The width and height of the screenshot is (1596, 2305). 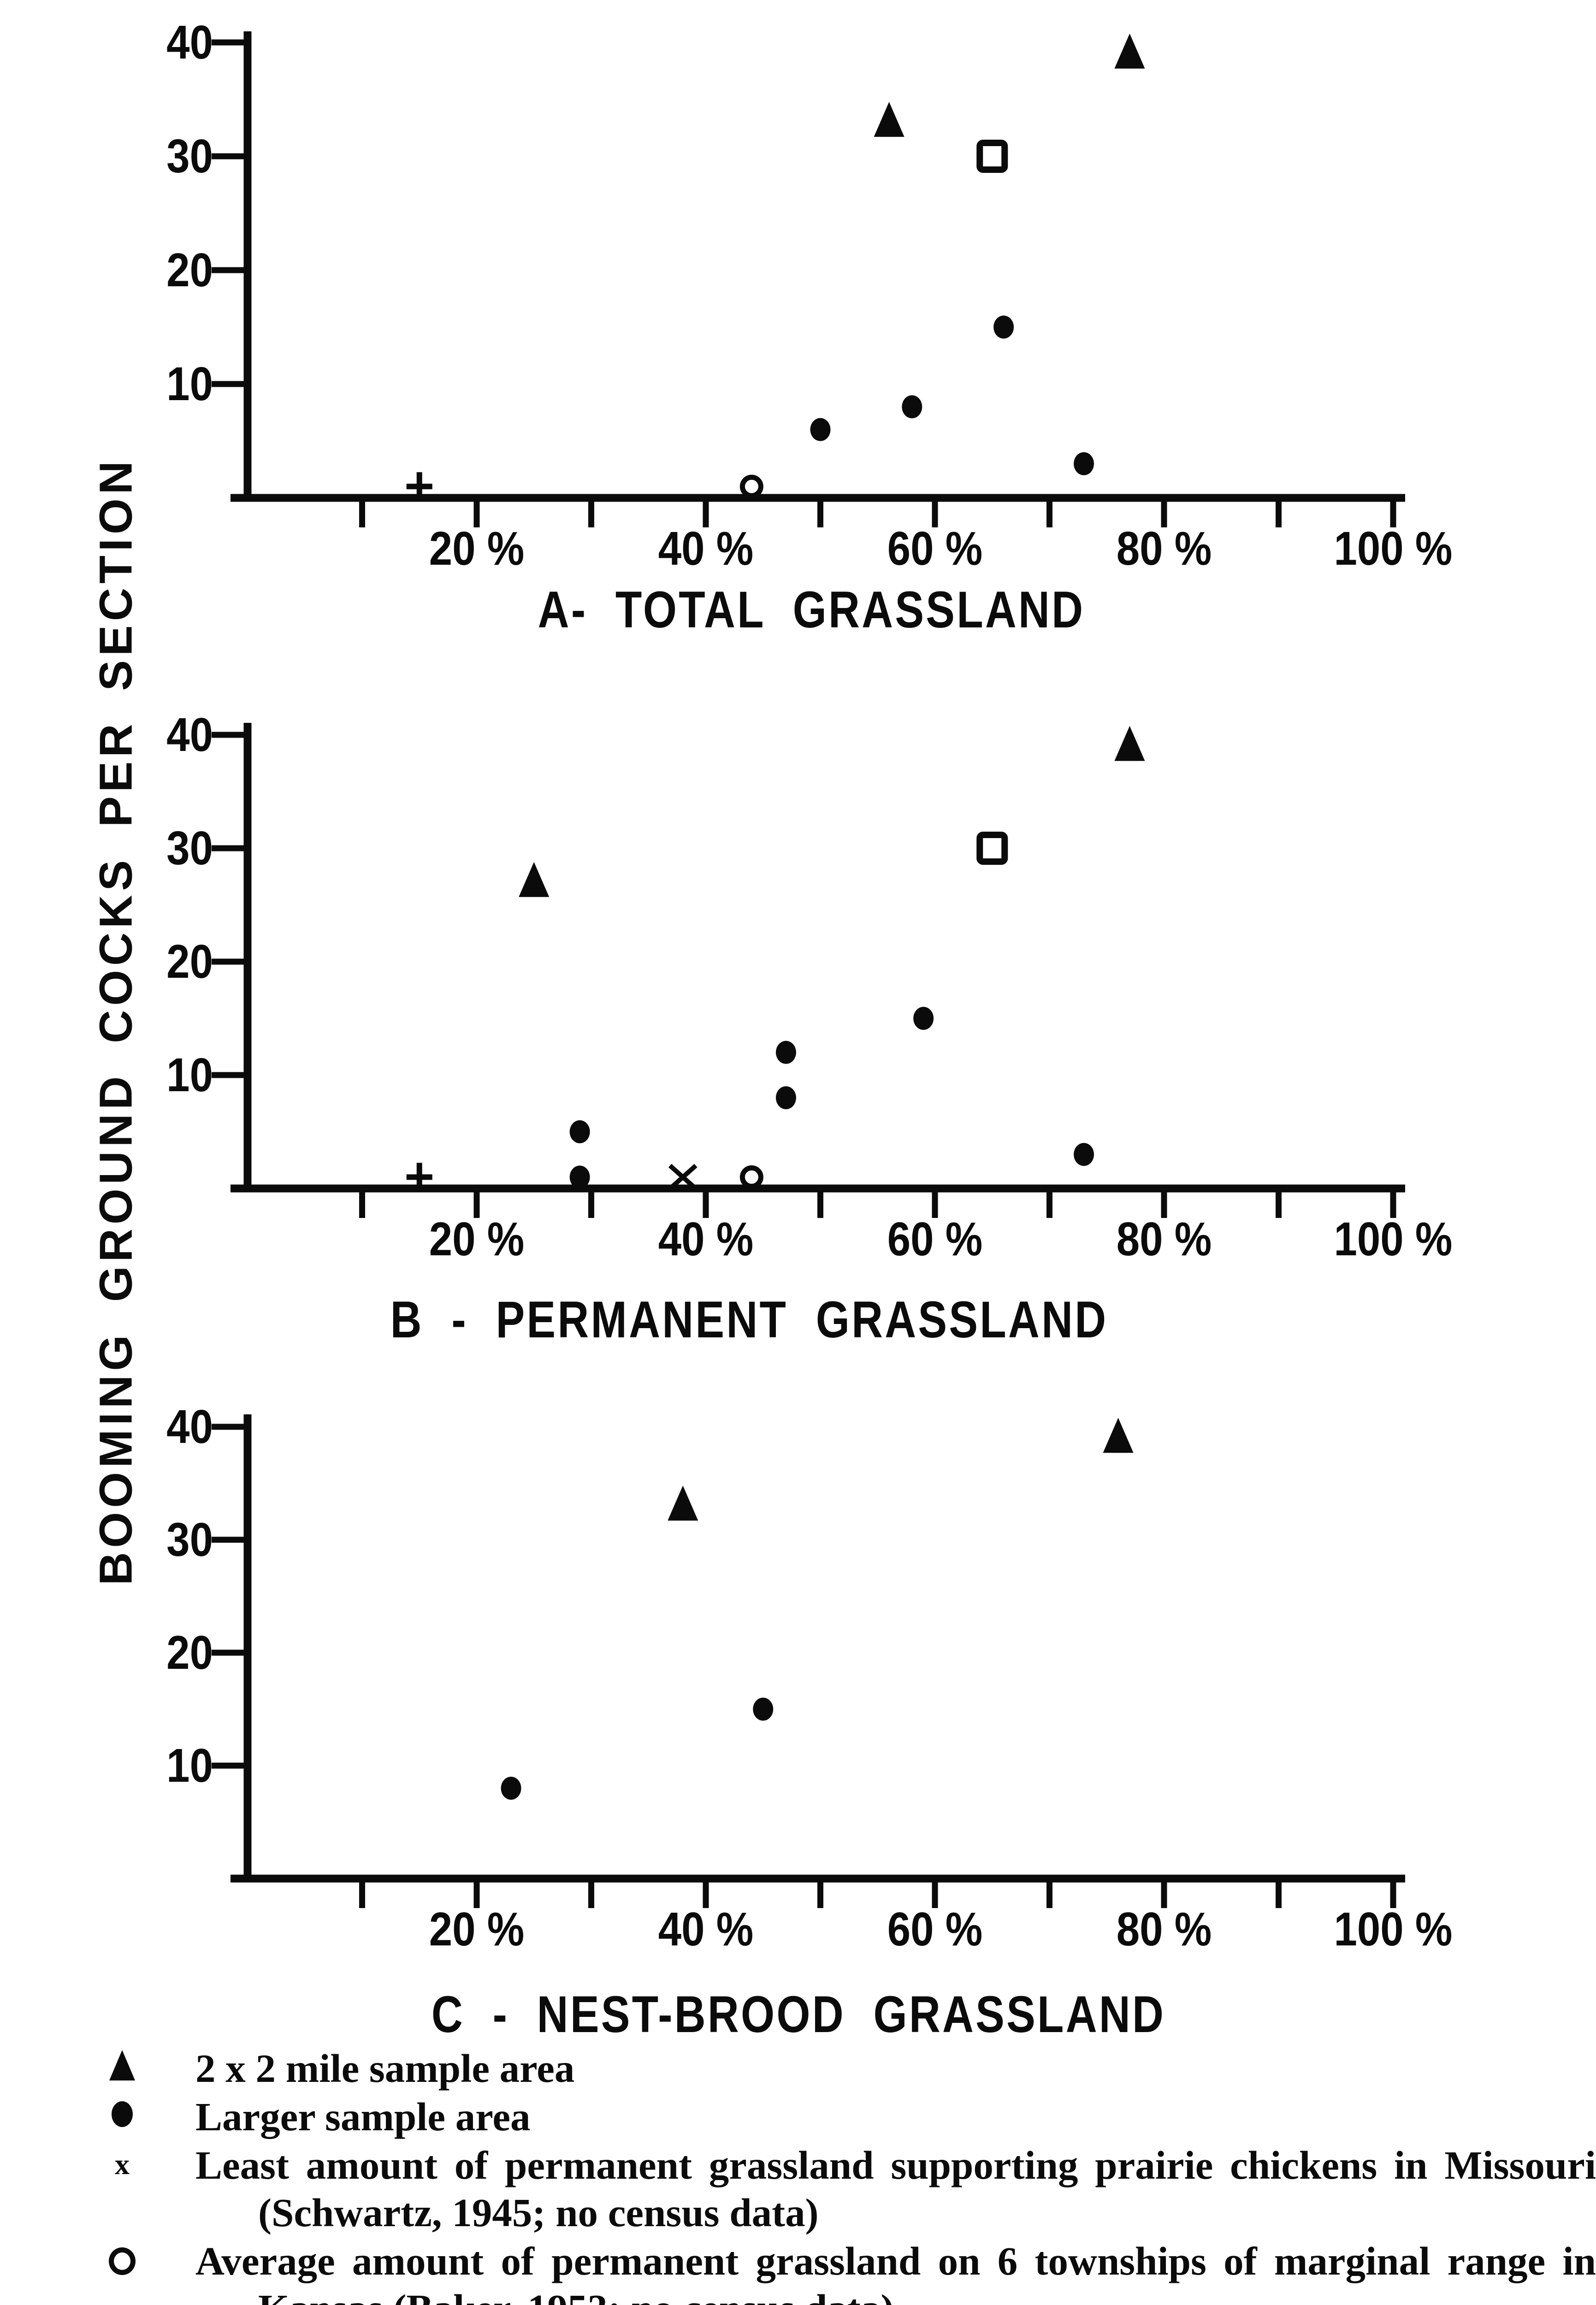 I want to click on x-icon: x, so click(x=122, y=2164).